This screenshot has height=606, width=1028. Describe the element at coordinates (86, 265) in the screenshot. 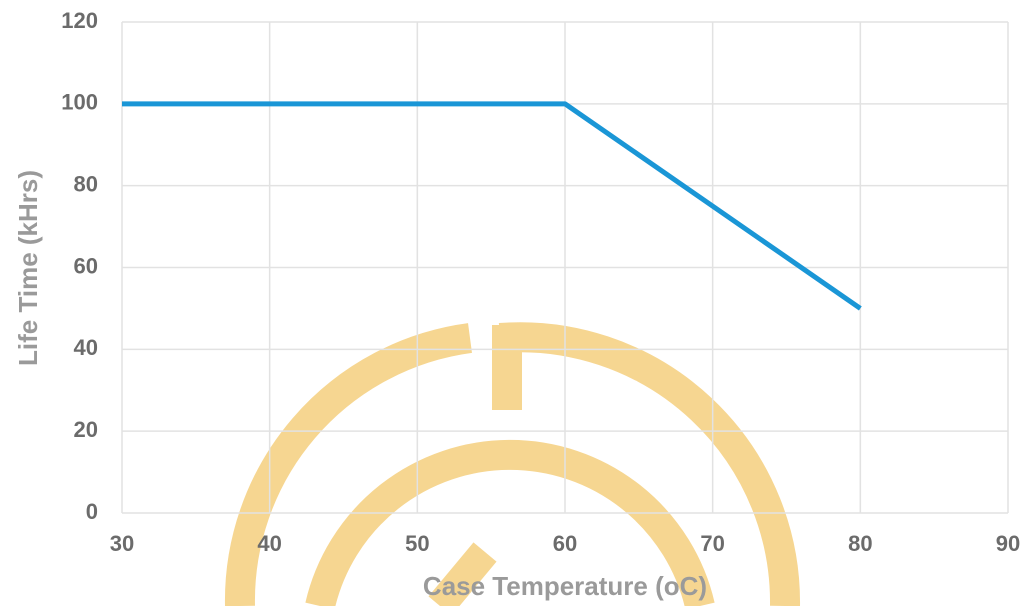

I see `y-tick-label: 60` at that location.